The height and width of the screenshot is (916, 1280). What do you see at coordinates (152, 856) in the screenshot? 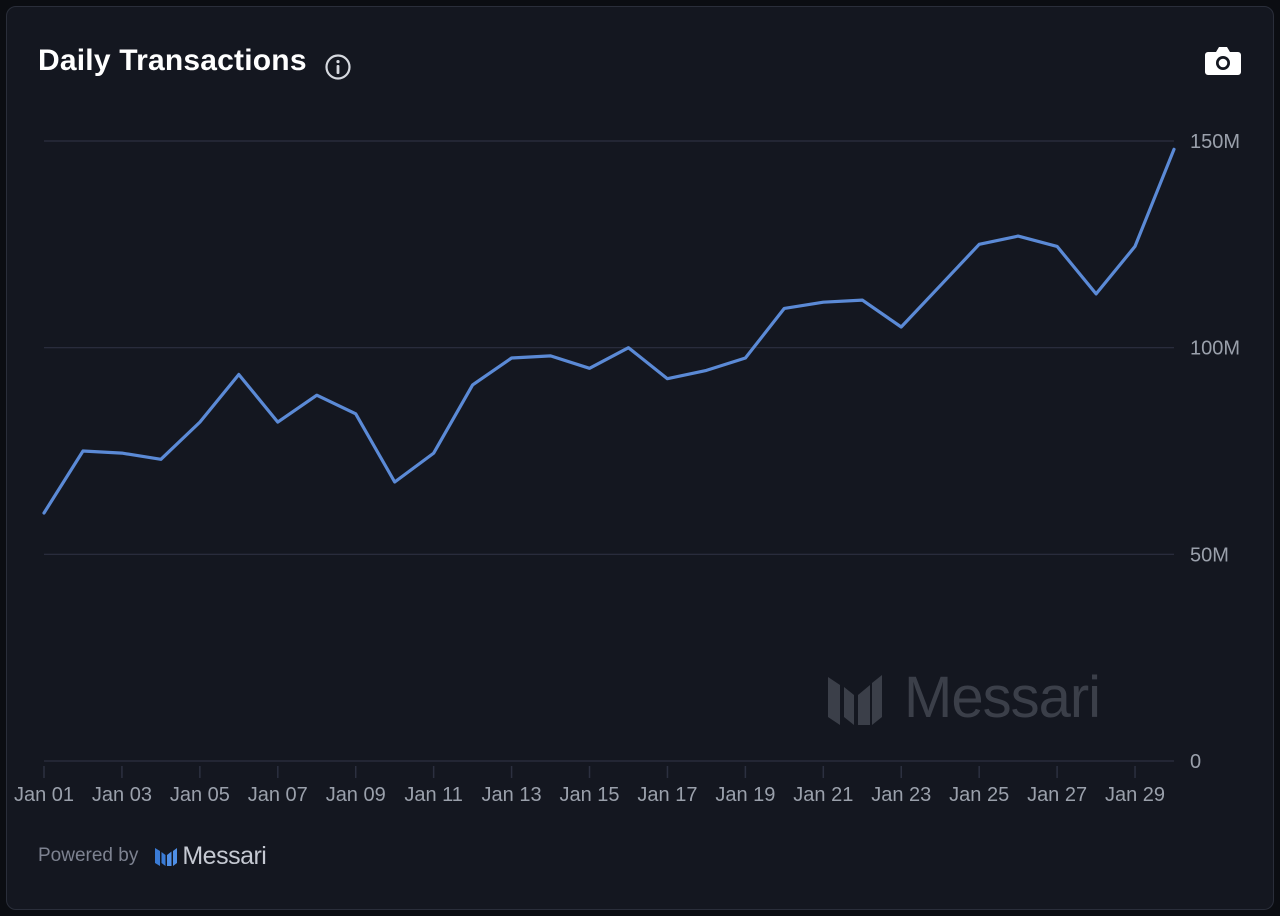
I see `footer: Powered by Messari` at bounding box center [152, 856].